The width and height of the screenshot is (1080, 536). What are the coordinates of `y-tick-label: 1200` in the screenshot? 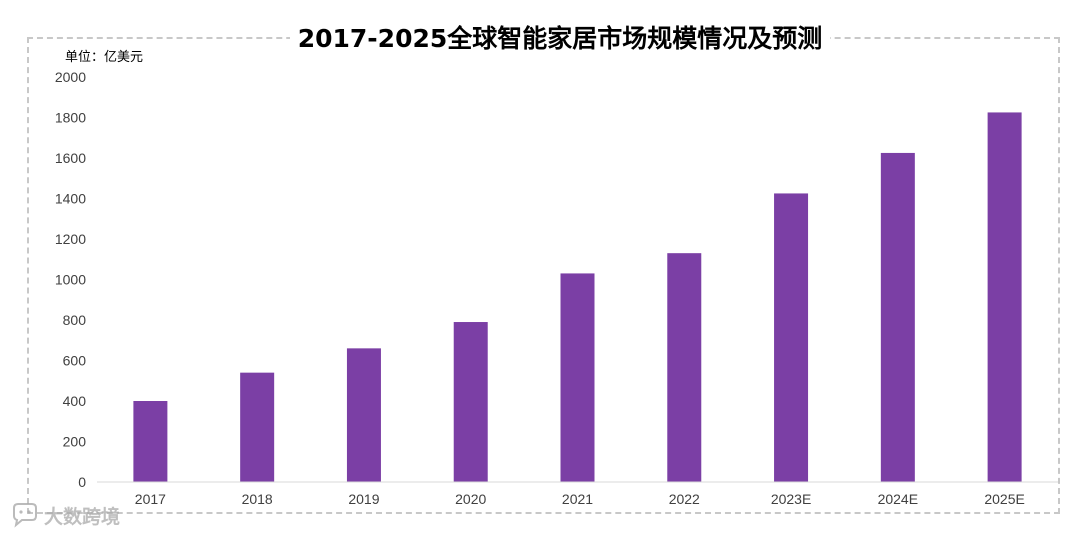 It's located at (70, 239).